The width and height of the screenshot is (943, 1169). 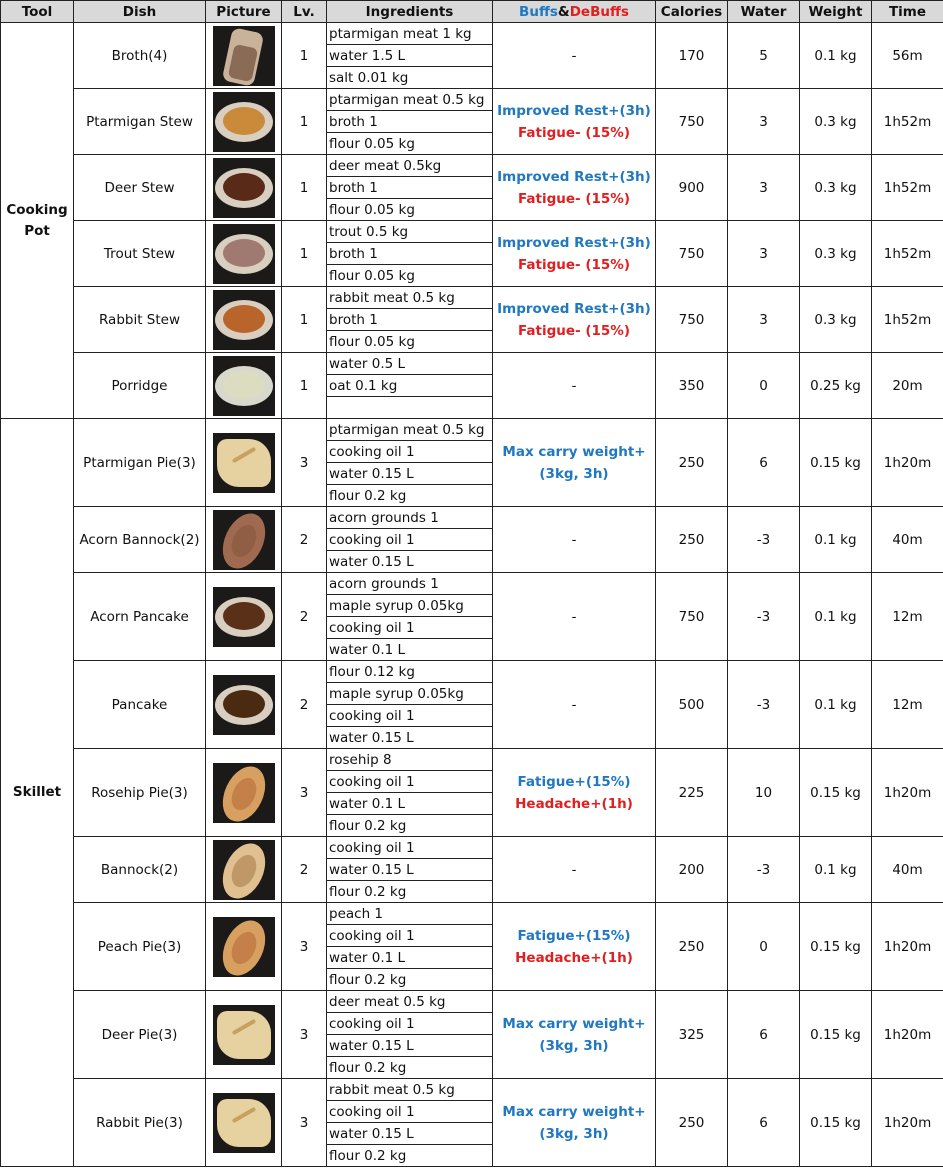 What do you see at coordinates (907, 55) in the screenshot?
I see `time: 56m` at bounding box center [907, 55].